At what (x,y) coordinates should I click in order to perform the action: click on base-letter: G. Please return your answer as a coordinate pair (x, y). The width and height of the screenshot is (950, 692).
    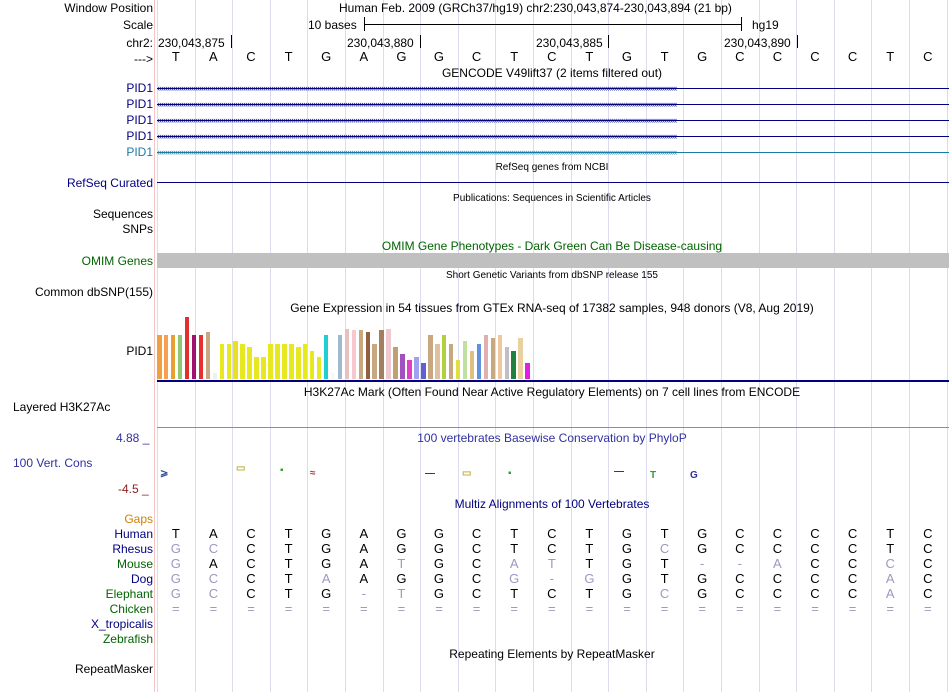
    Looking at the image, I should click on (326, 56).